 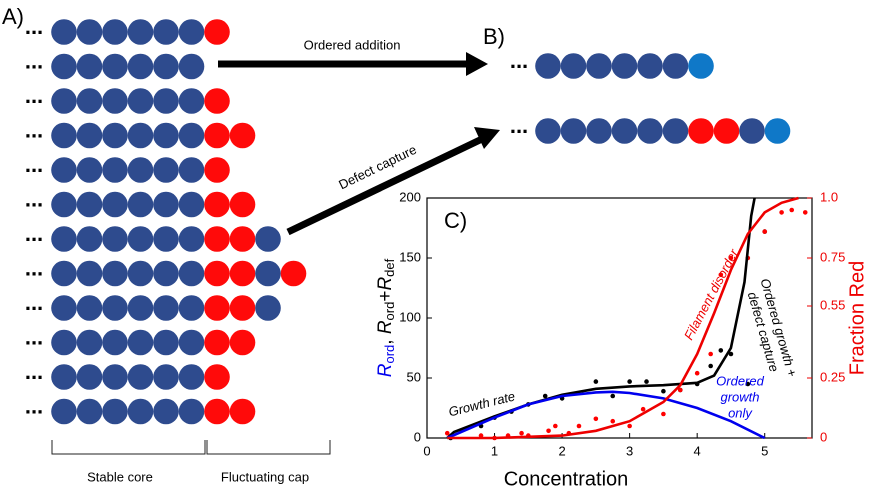 I want to click on annotation: Filament disorder, so click(x=711, y=294).